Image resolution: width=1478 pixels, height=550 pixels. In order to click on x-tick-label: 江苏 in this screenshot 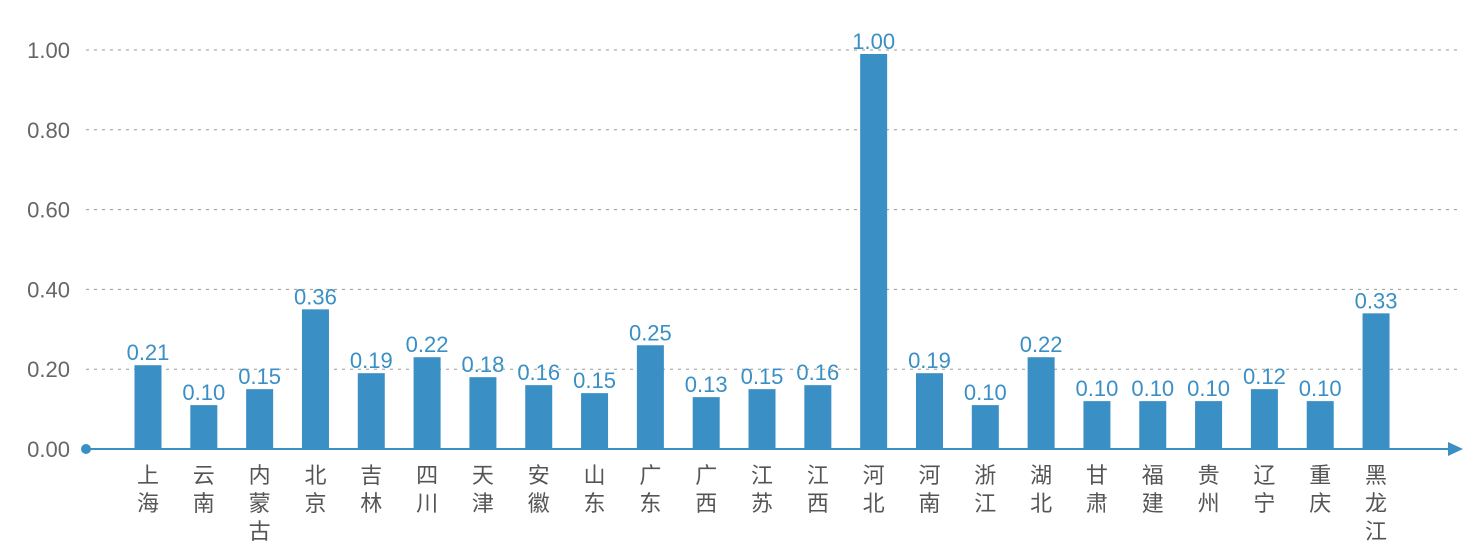, I will do `click(762, 490)`.